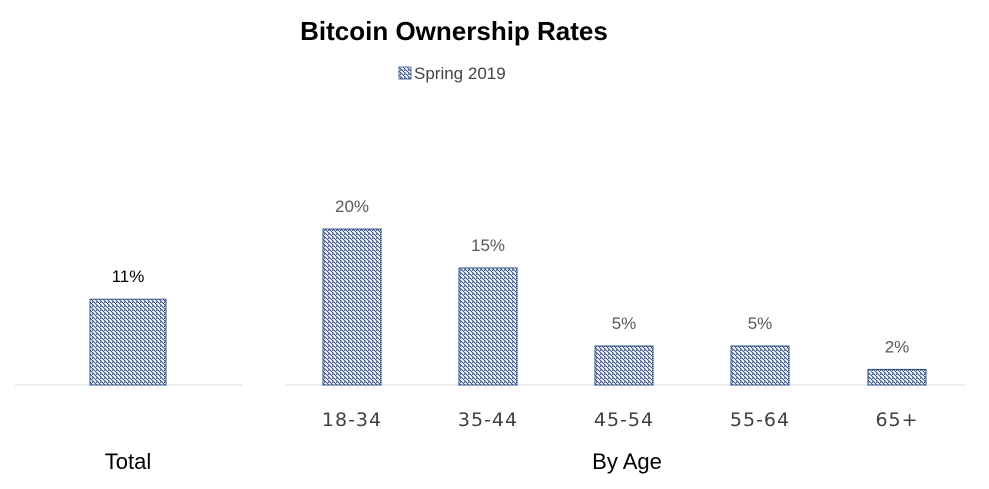 The width and height of the screenshot is (989, 489). I want to click on data-label-35-44: 15%, so click(488, 245).